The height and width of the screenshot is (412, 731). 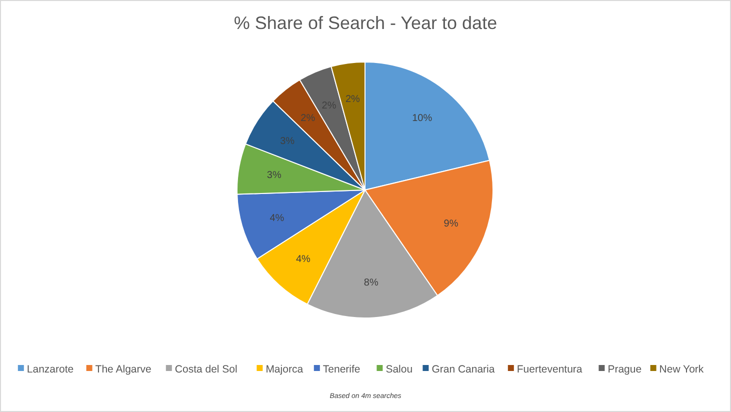 What do you see at coordinates (681, 370) in the screenshot?
I see `legend-label: New York` at bounding box center [681, 370].